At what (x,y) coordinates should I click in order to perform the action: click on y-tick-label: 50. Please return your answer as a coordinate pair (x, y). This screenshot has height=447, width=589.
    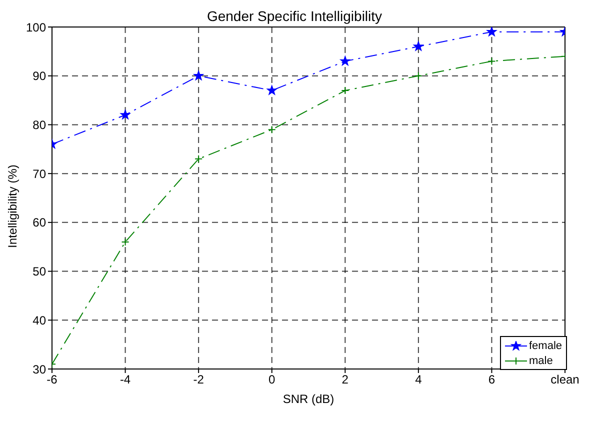
    Looking at the image, I should click on (39, 271).